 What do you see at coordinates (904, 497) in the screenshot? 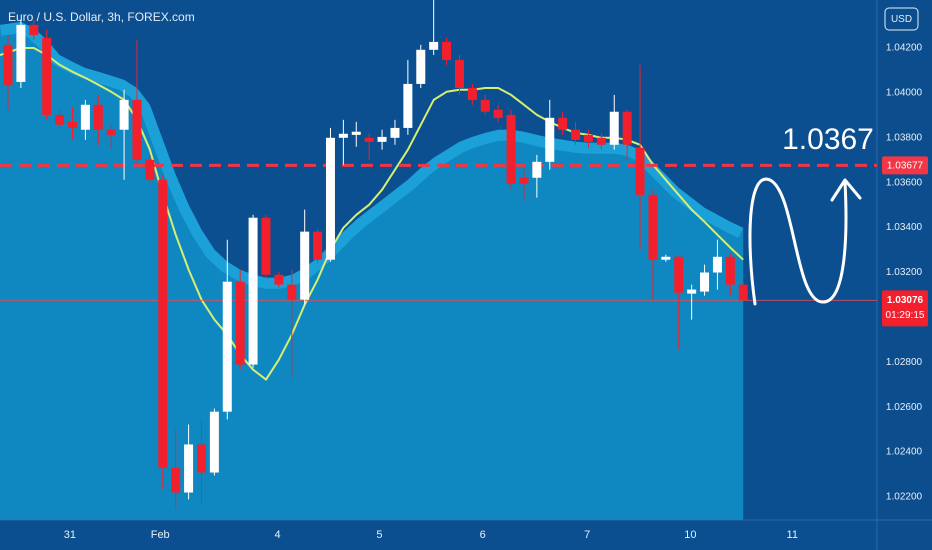
I see `y-tick-label: 1.02200` at bounding box center [904, 497].